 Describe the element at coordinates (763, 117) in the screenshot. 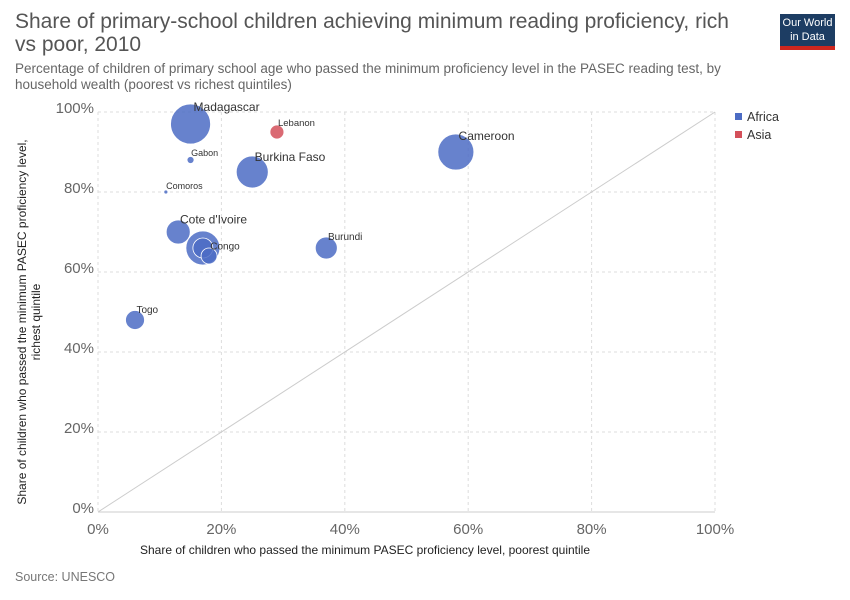

I see `legend-label: Africa` at that location.